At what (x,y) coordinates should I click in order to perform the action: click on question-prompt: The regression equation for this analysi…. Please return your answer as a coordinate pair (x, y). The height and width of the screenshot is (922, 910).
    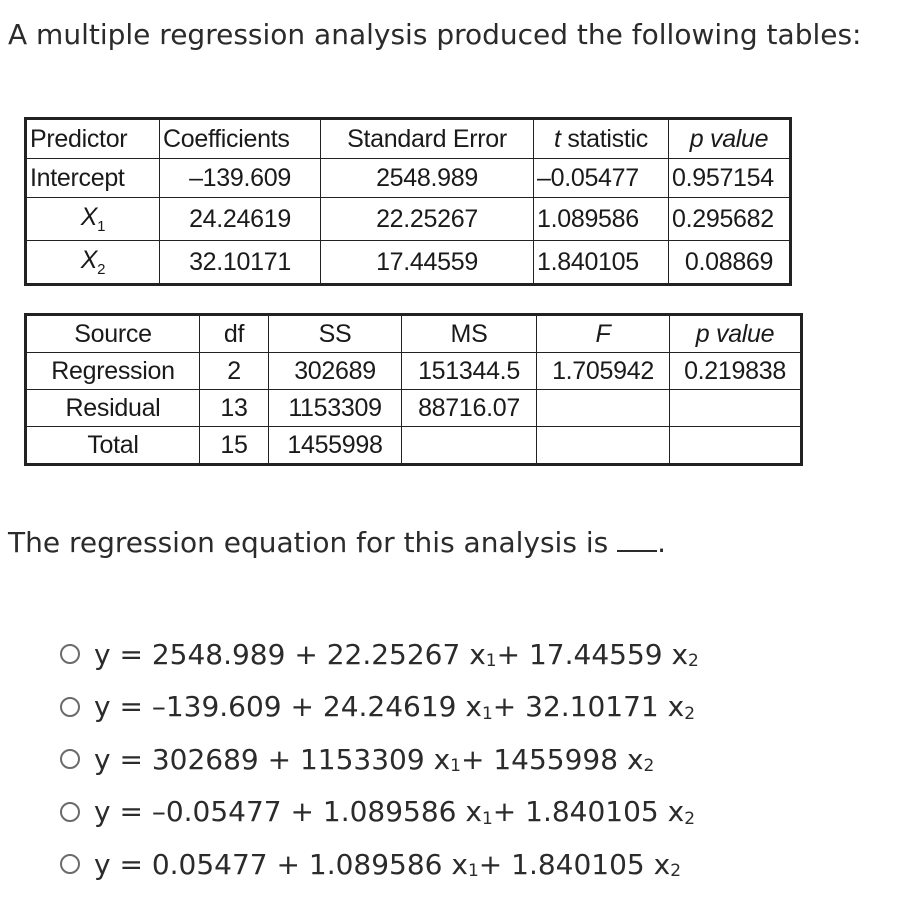
    Looking at the image, I should click on (337, 542).